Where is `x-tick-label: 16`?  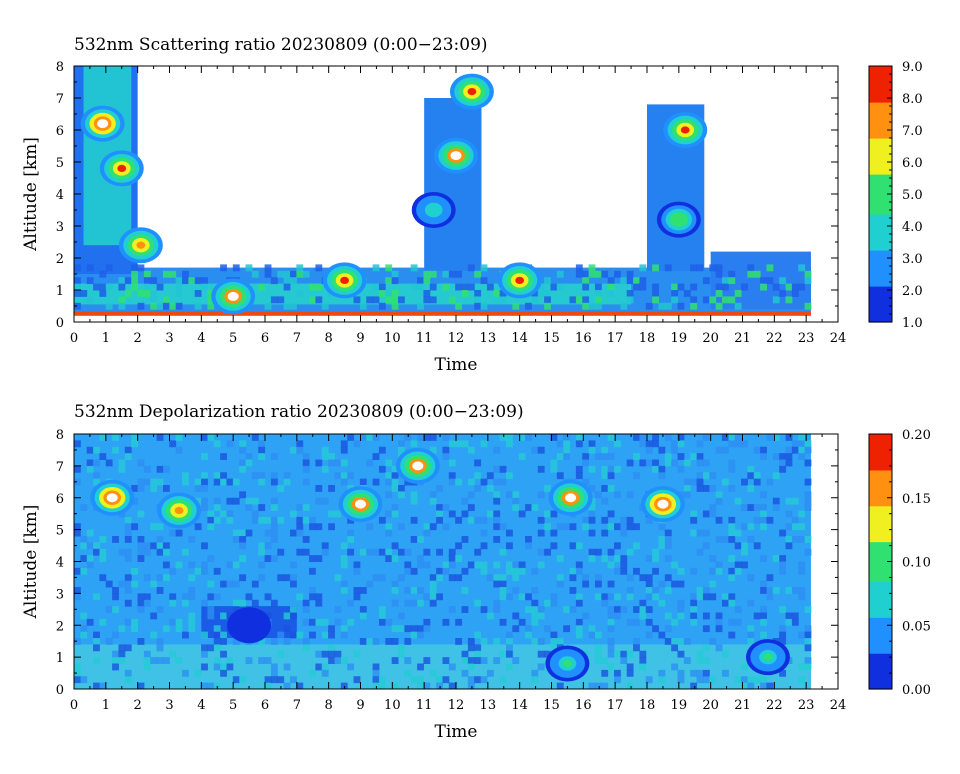 x-tick-label: 16 is located at coordinates (583, 338).